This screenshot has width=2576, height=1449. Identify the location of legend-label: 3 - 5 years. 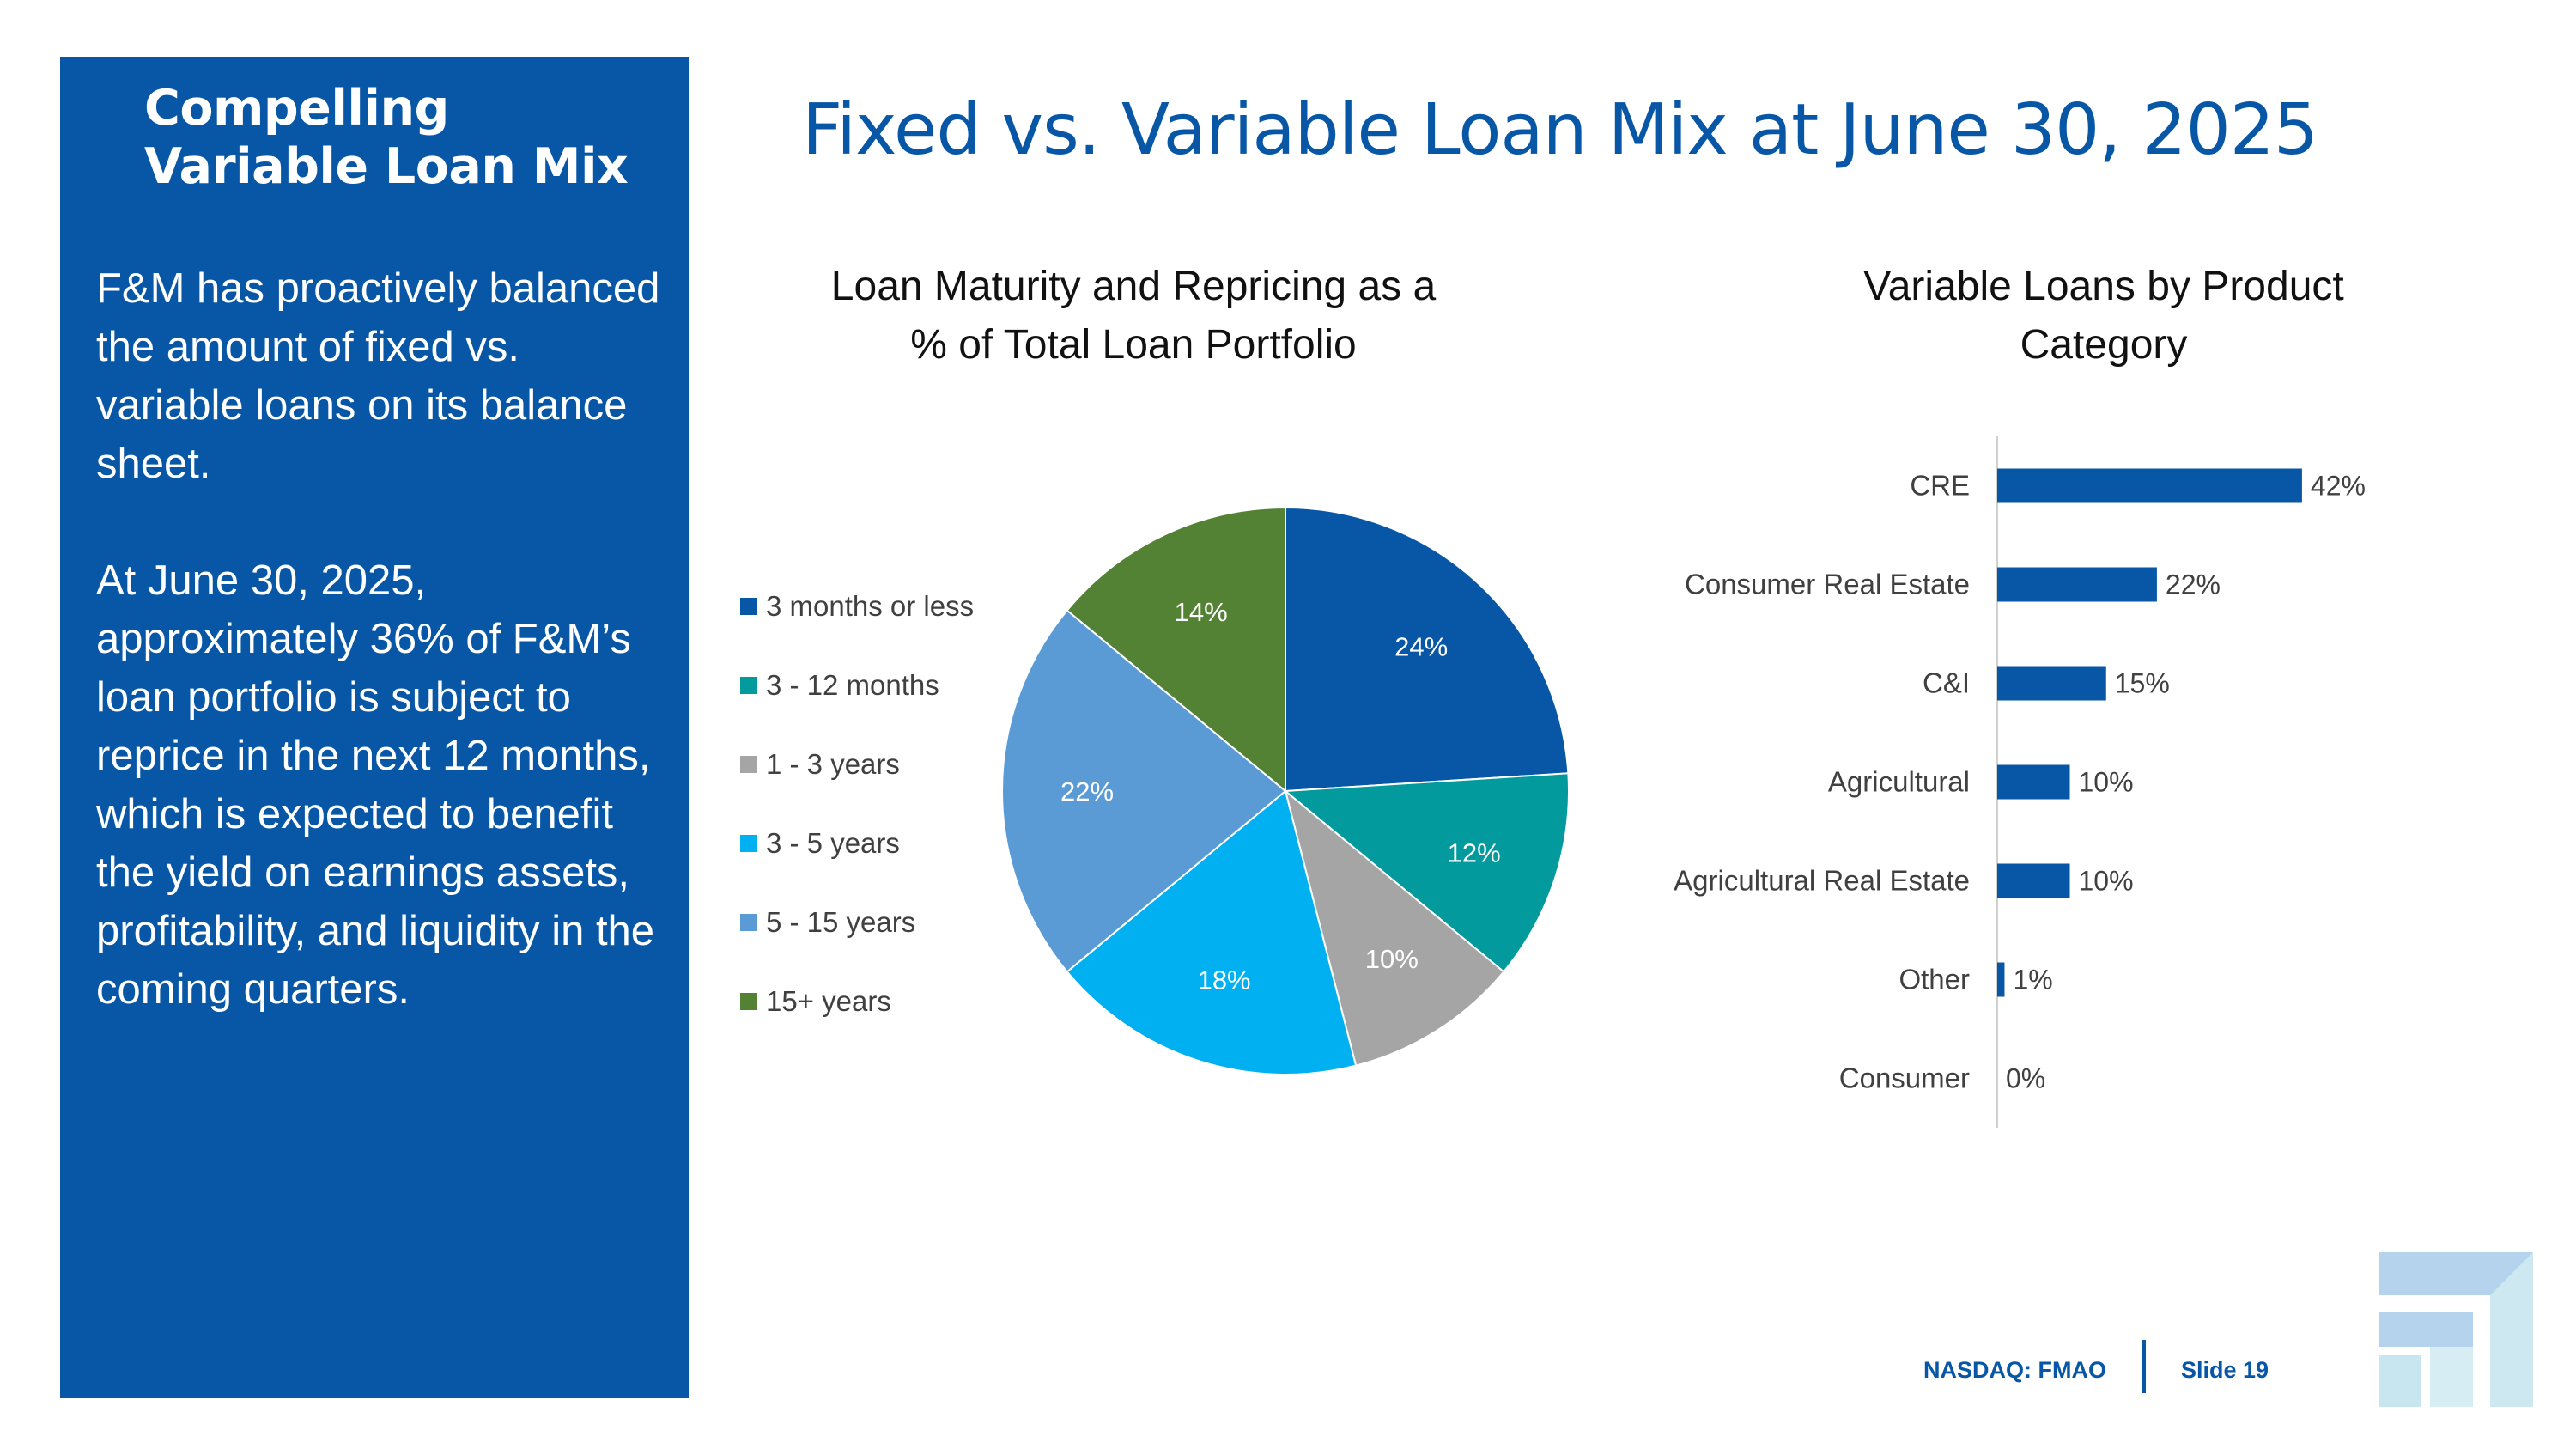
(833, 843).